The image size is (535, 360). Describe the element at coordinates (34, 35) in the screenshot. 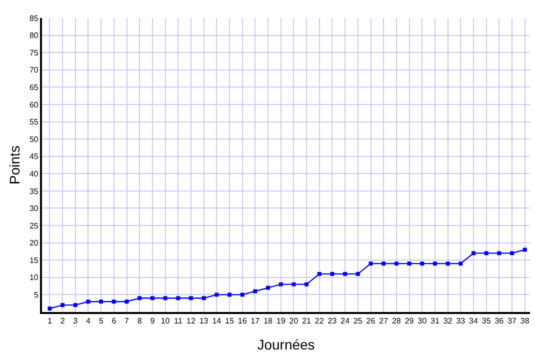

I see `y-tick-label: 80` at that location.